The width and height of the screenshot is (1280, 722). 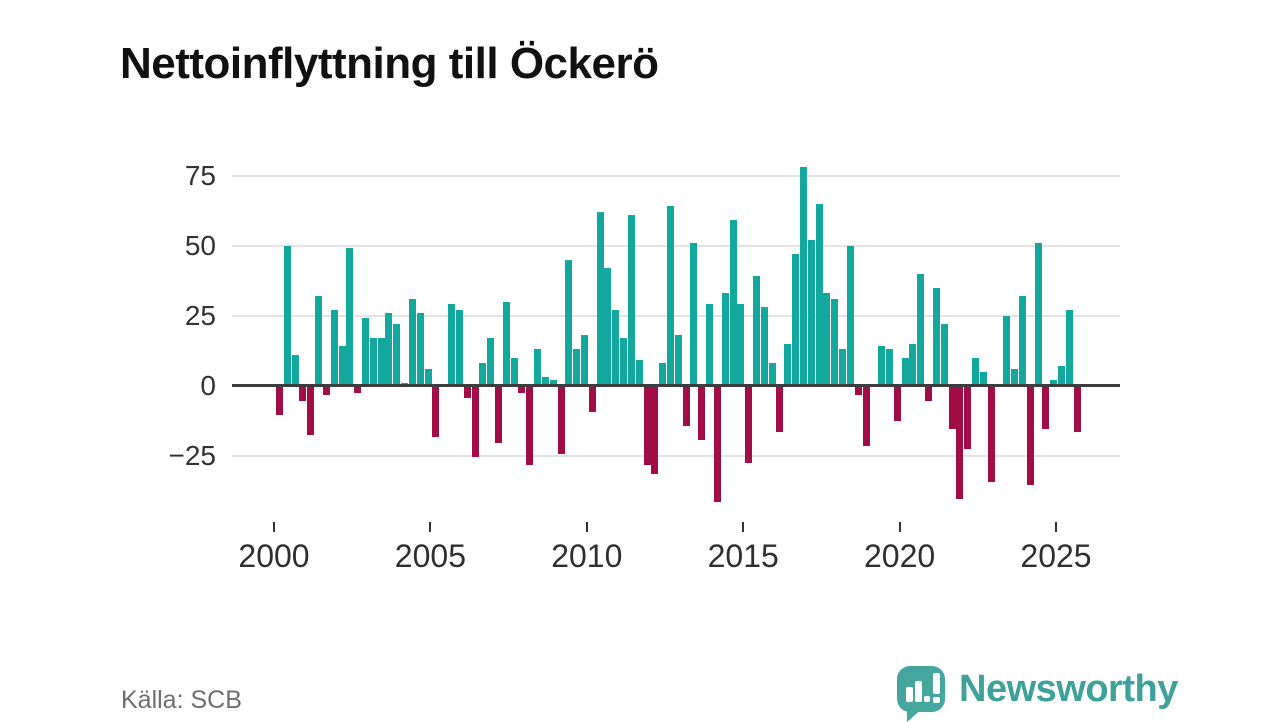 What do you see at coordinates (584, 360) in the screenshot?
I see `bar-2009Q4` at bounding box center [584, 360].